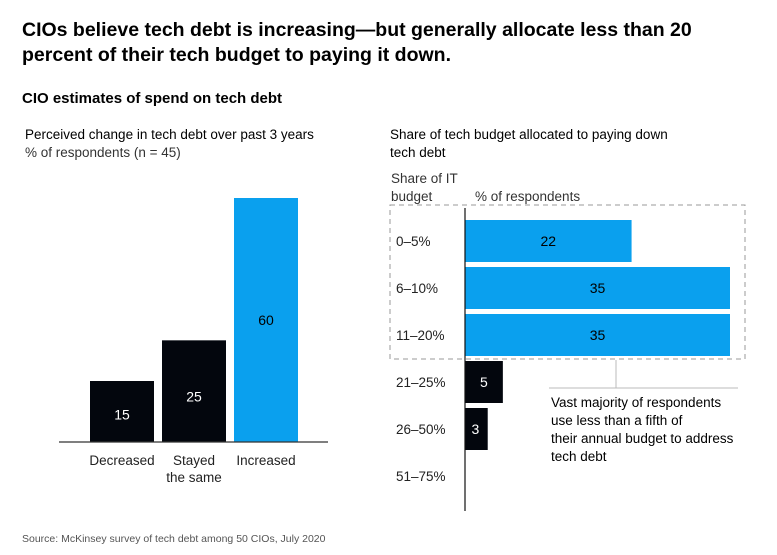 This screenshot has height=555, width=777. I want to click on data-label: 60, so click(266, 320).